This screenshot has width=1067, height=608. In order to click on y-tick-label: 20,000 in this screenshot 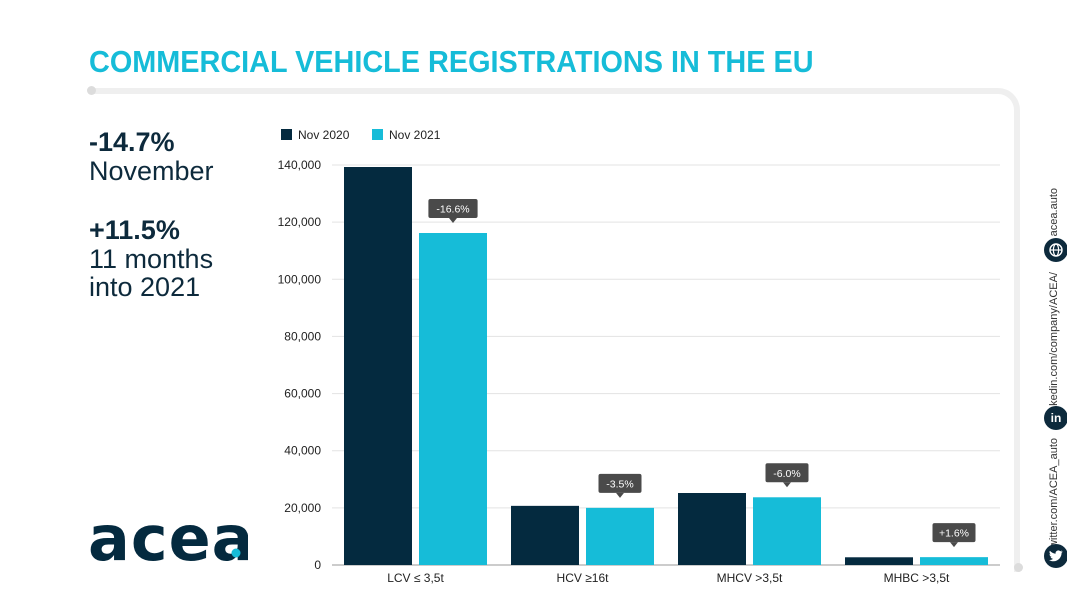, I will do `click(302, 508)`.